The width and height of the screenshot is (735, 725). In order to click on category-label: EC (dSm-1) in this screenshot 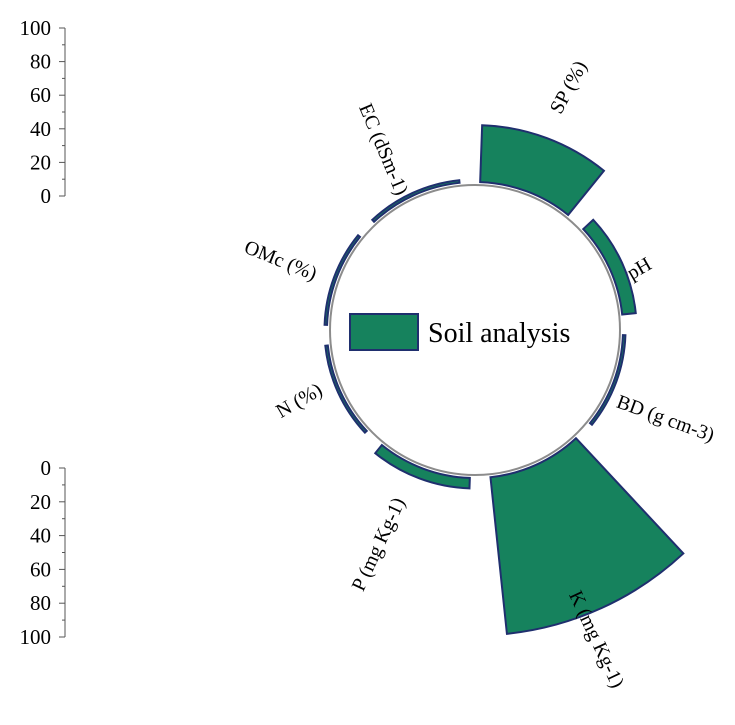, I will do `click(383, 149)`.